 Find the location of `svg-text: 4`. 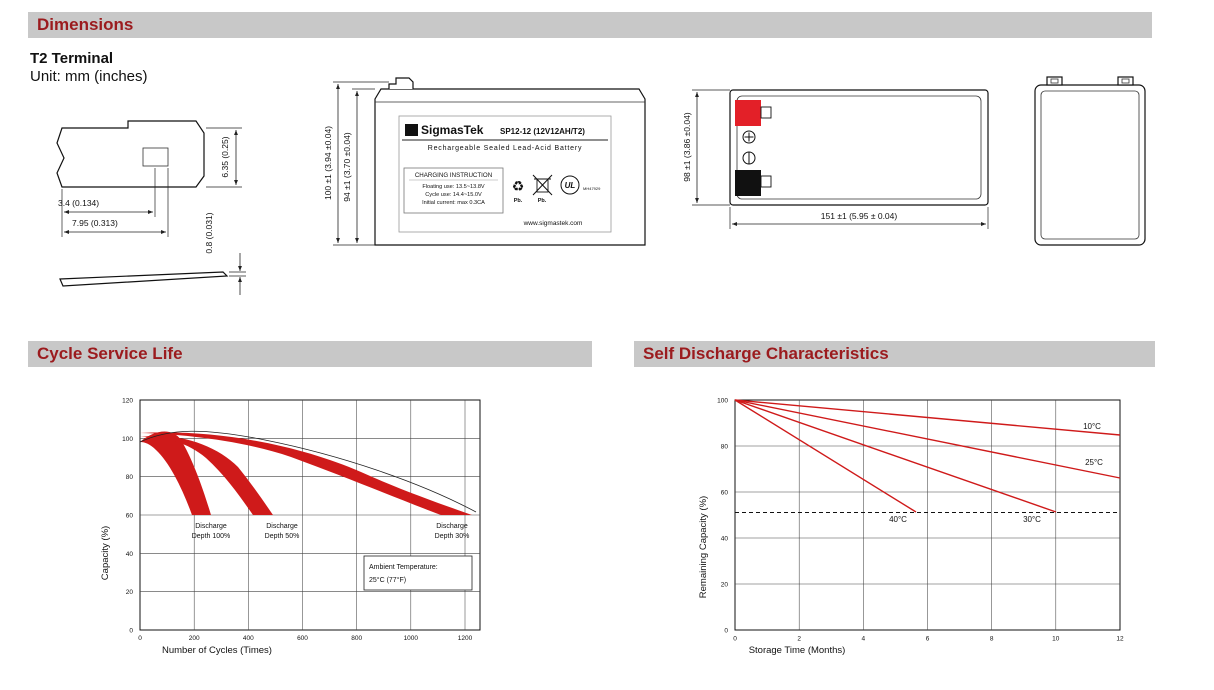

svg-text: 4 is located at coordinates (863, 639).